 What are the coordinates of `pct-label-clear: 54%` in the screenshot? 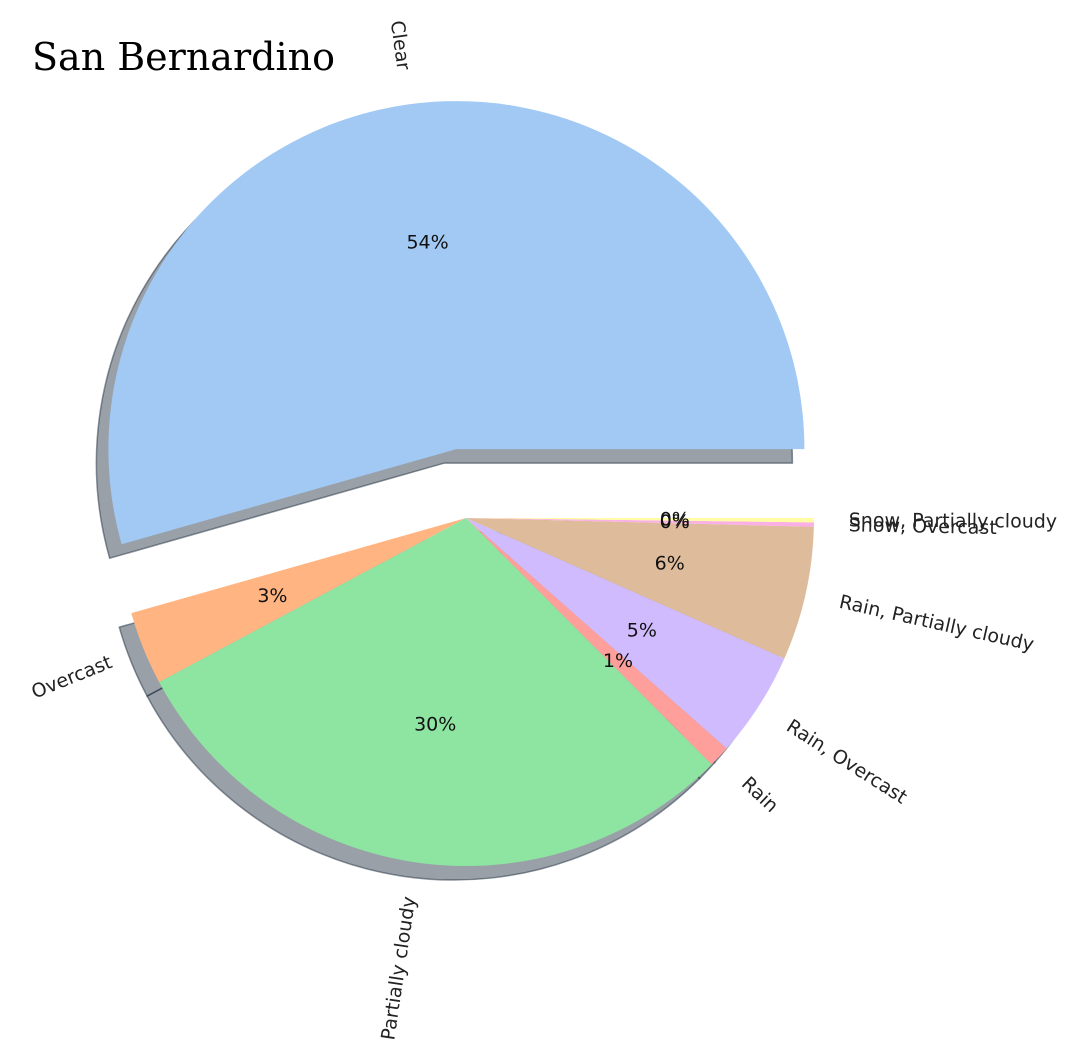 It's located at (427, 242).